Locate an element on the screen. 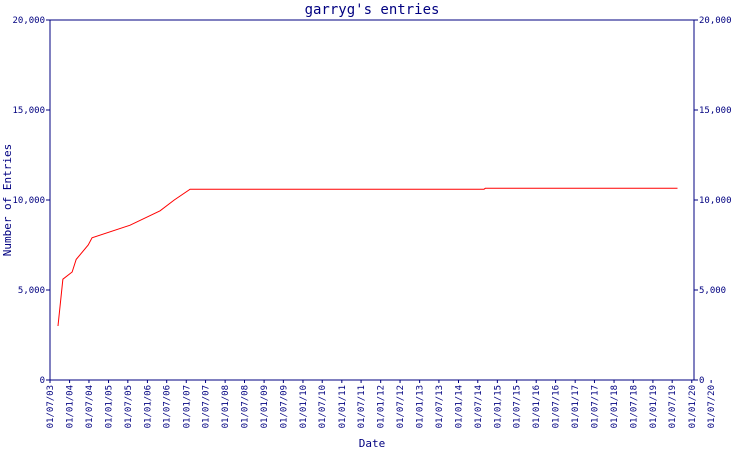 The height and width of the screenshot is (450, 750). x-tick-label: 01/07/06 is located at coordinates (168, 406).